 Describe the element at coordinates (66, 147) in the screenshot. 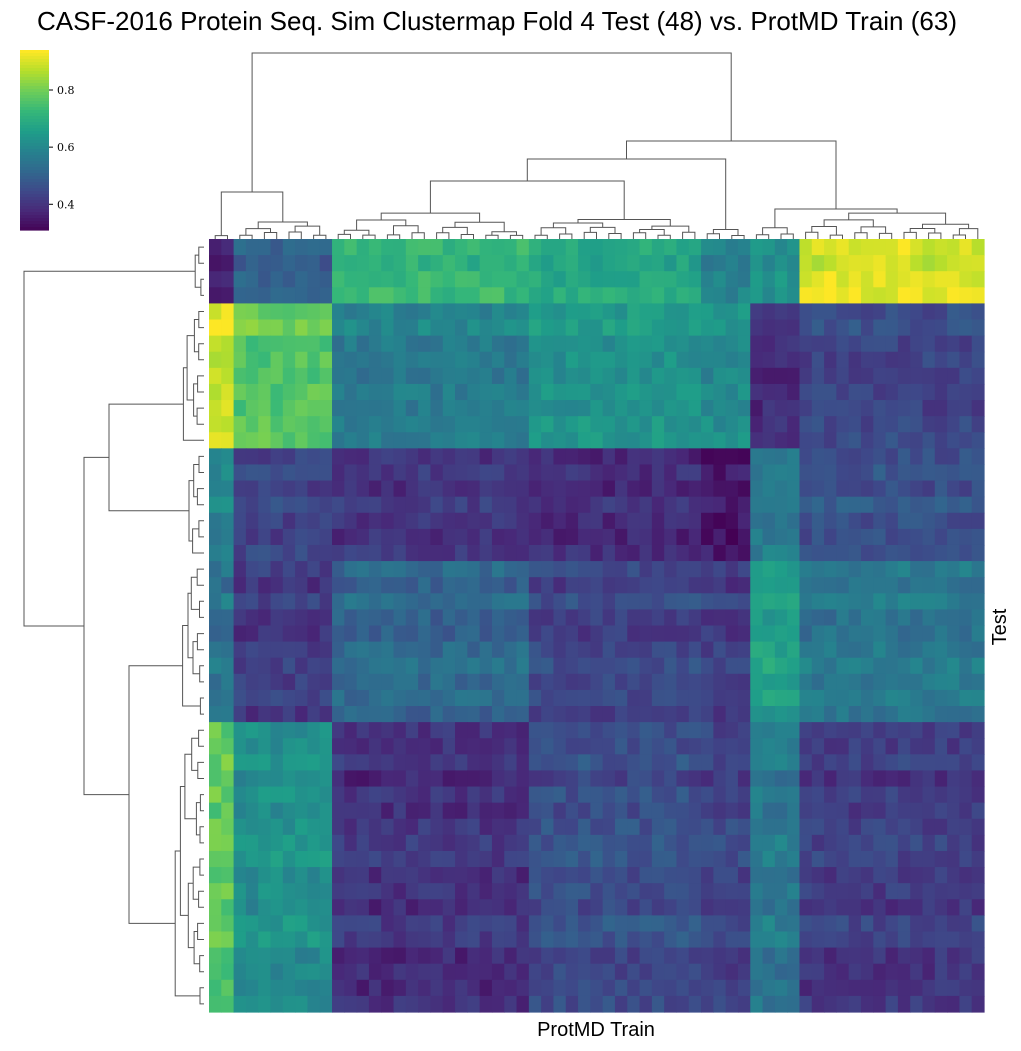

I see `colorbar-tick-label: 0.6` at that location.